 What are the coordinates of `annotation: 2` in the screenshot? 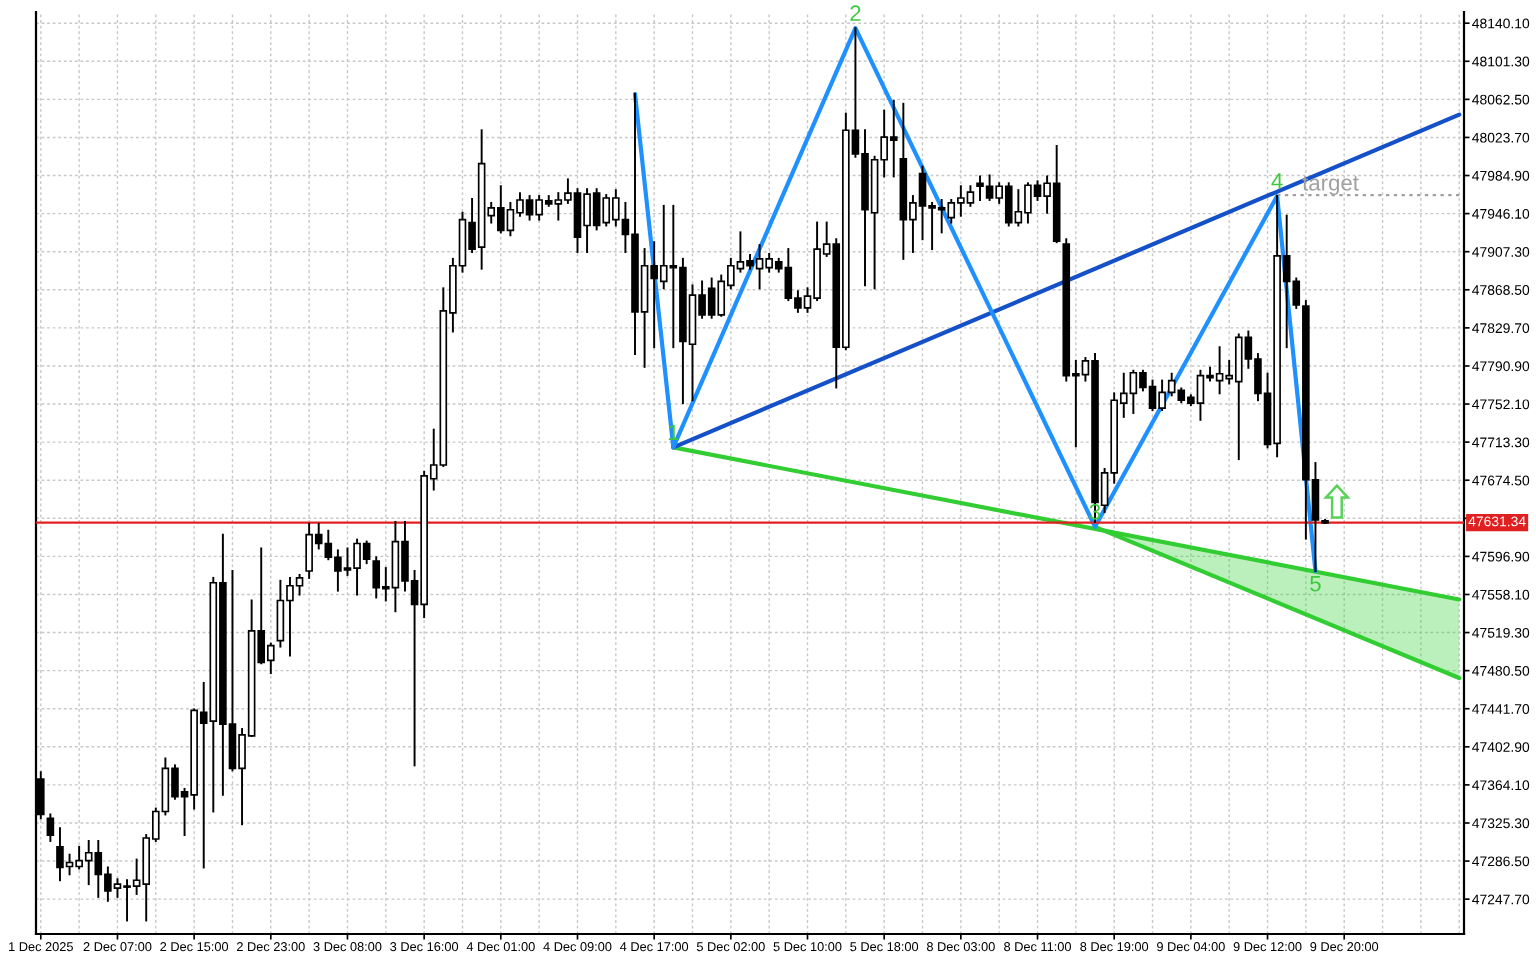 It's located at (855, 13).